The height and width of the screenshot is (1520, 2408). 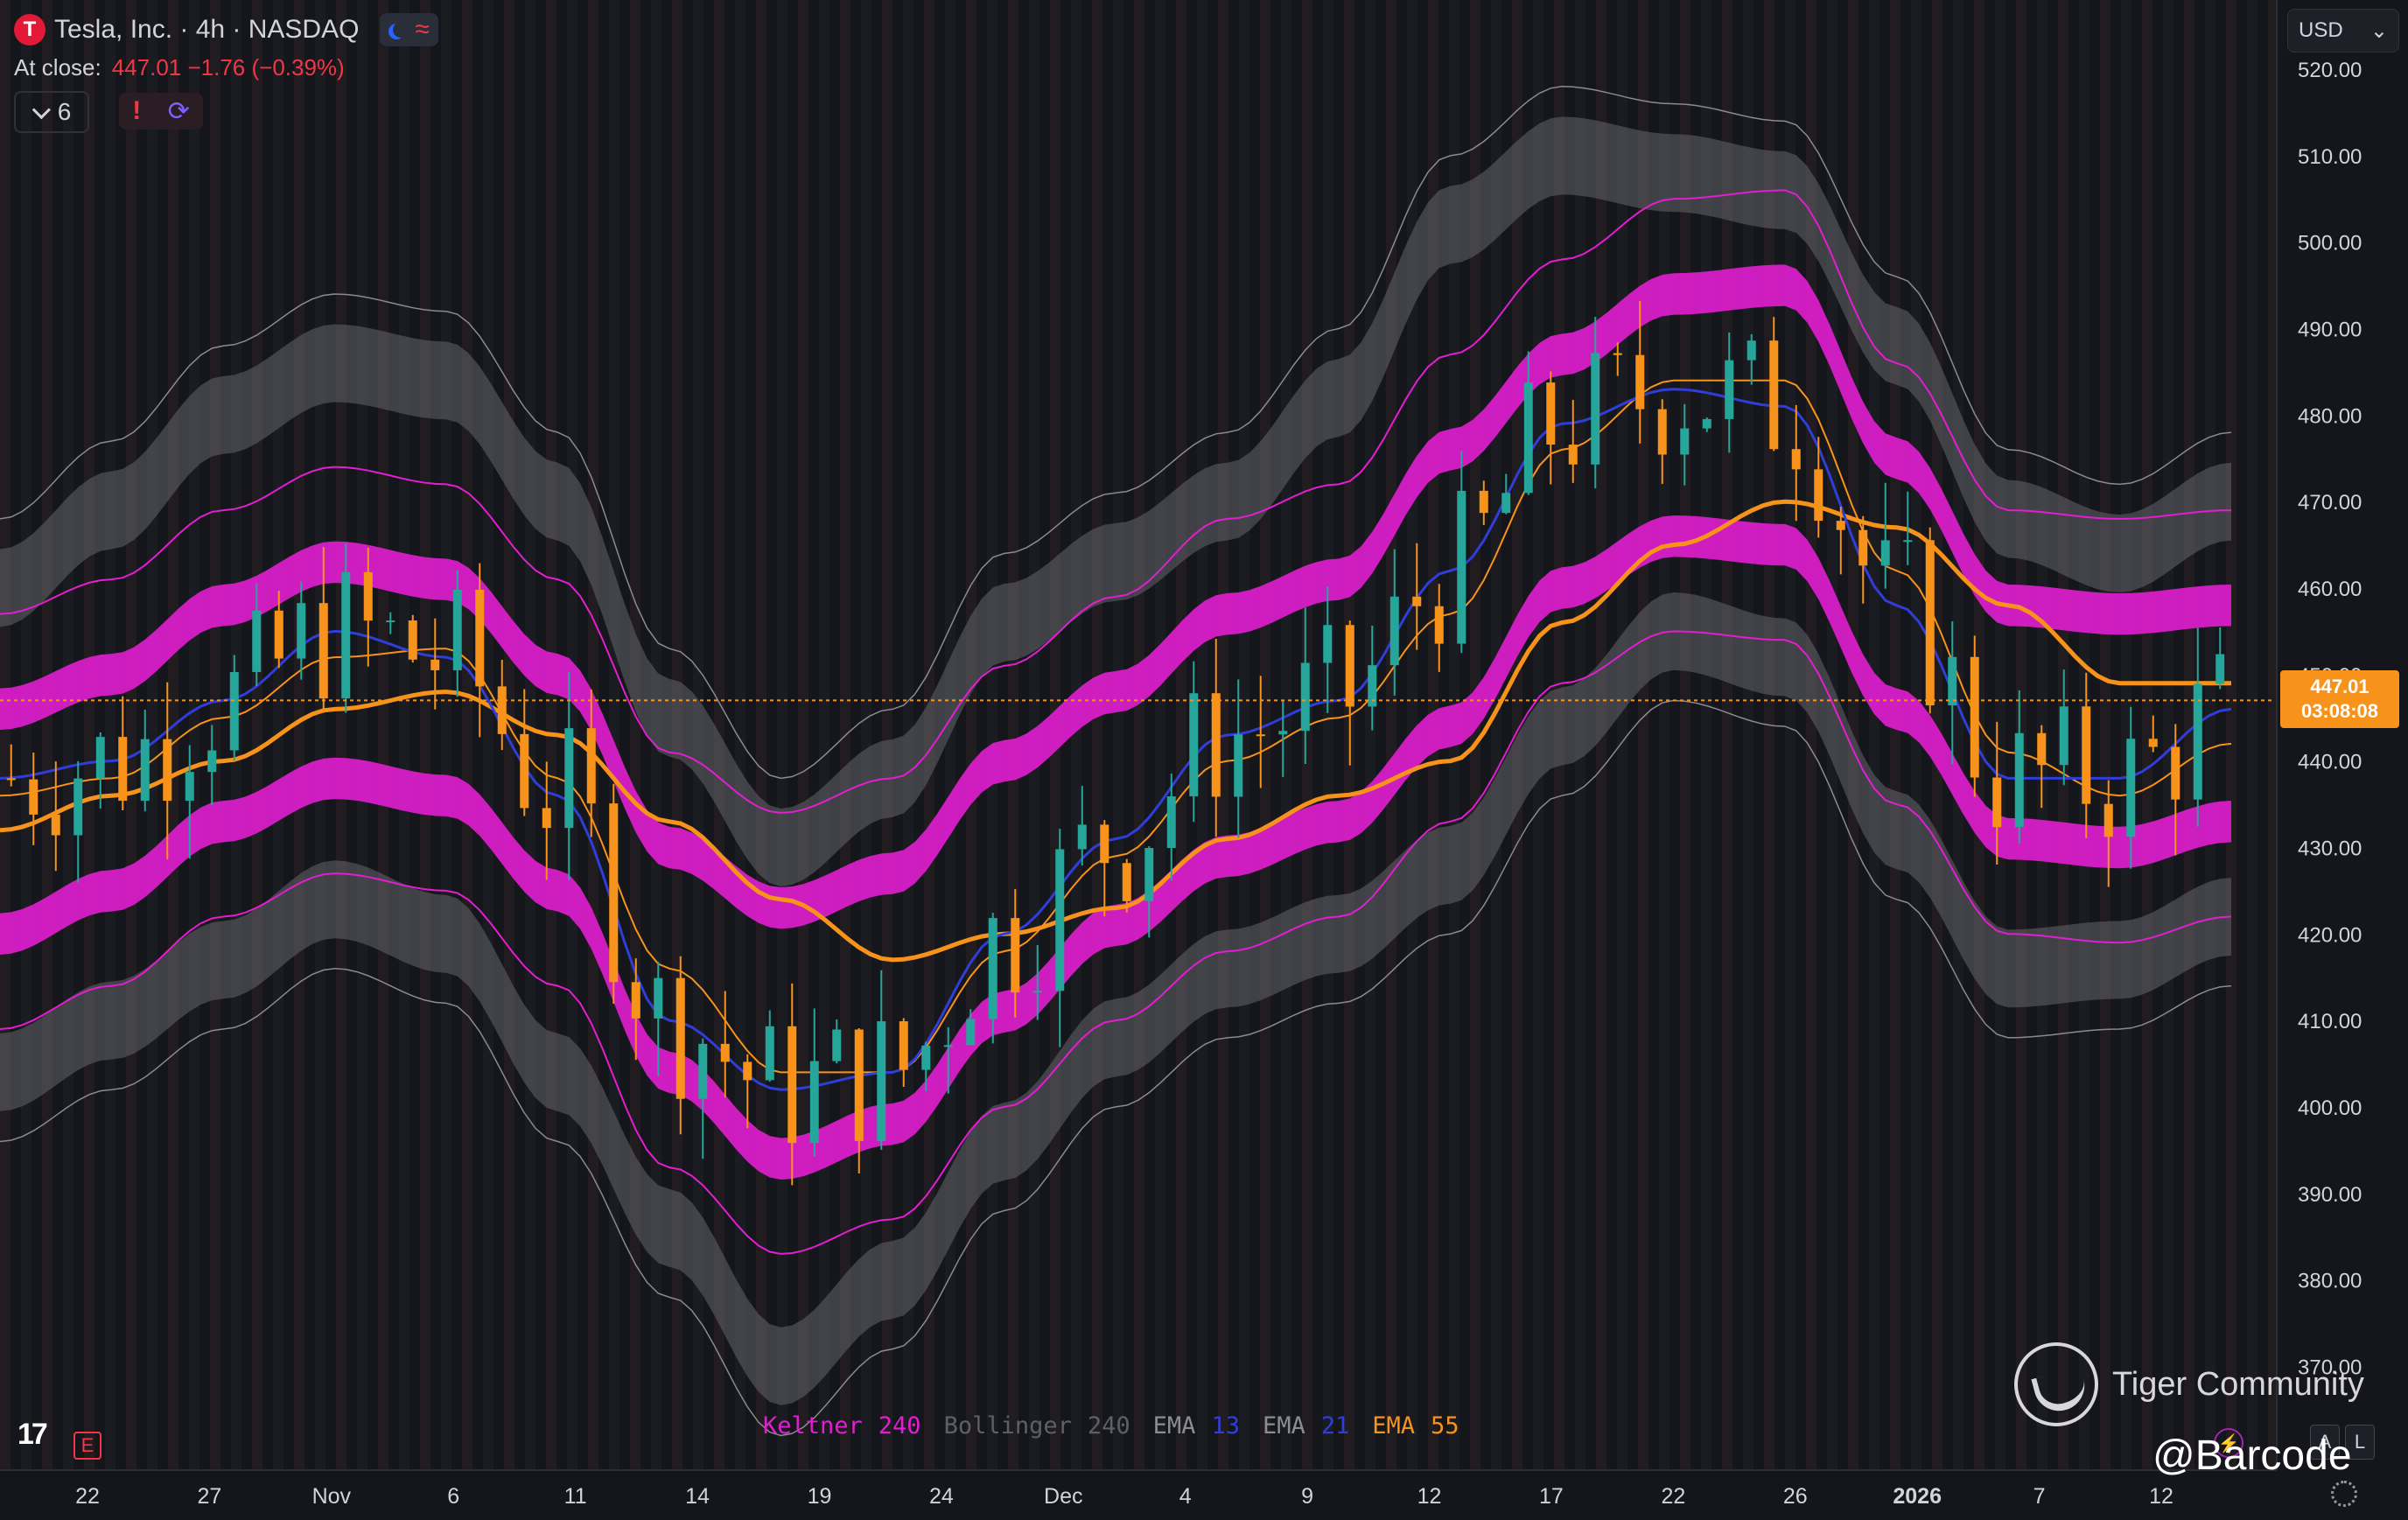 I want to click on legend-length: 21, so click(x=1335, y=1425).